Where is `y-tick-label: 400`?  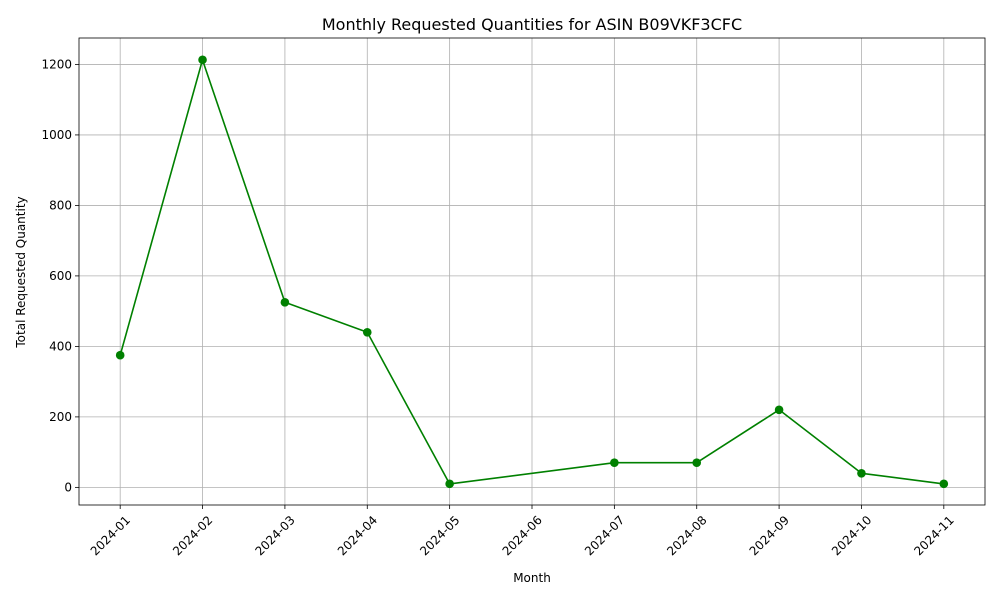
y-tick-label: 400 is located at coordinates (60, 346).